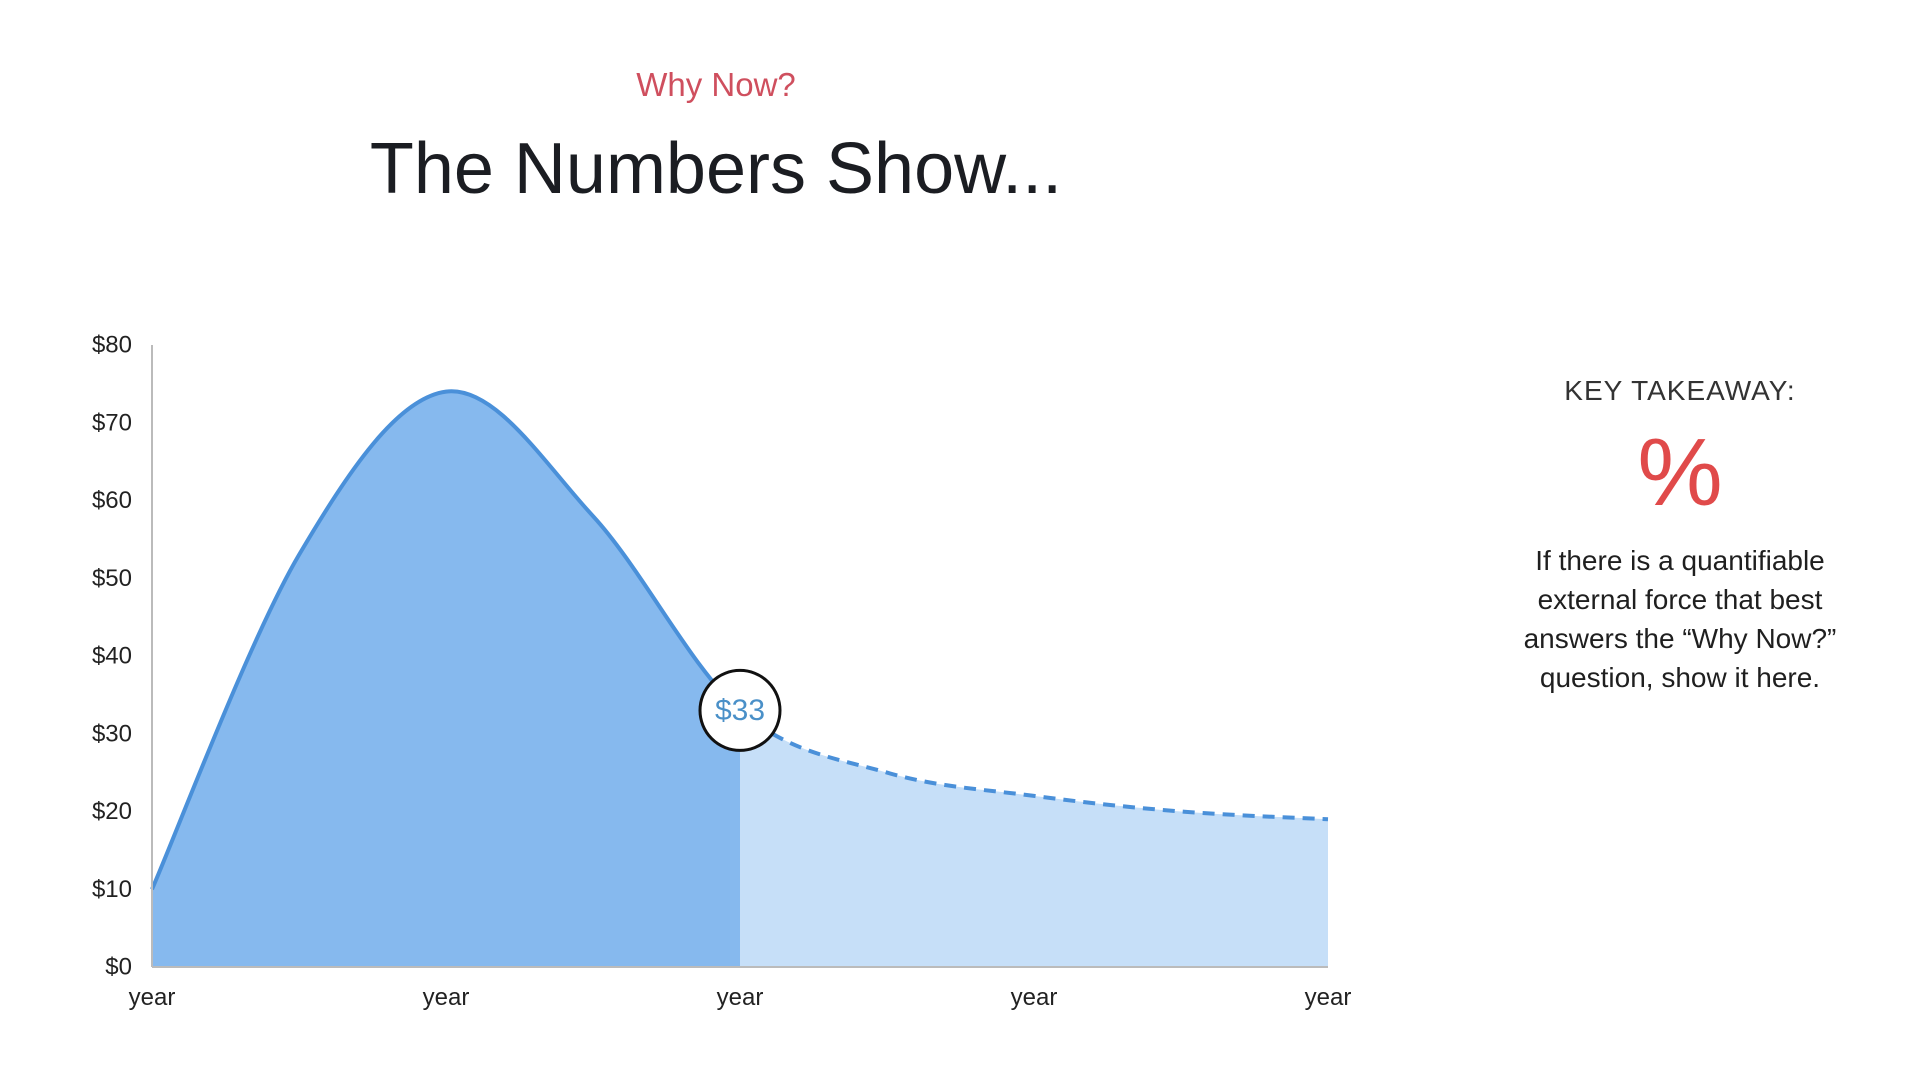 The image size is (1920, 1080). What do you see at coordinates (112, 500) in the screenshot?
I see `y-tick-label: $60` at bounding box center [112, 500].